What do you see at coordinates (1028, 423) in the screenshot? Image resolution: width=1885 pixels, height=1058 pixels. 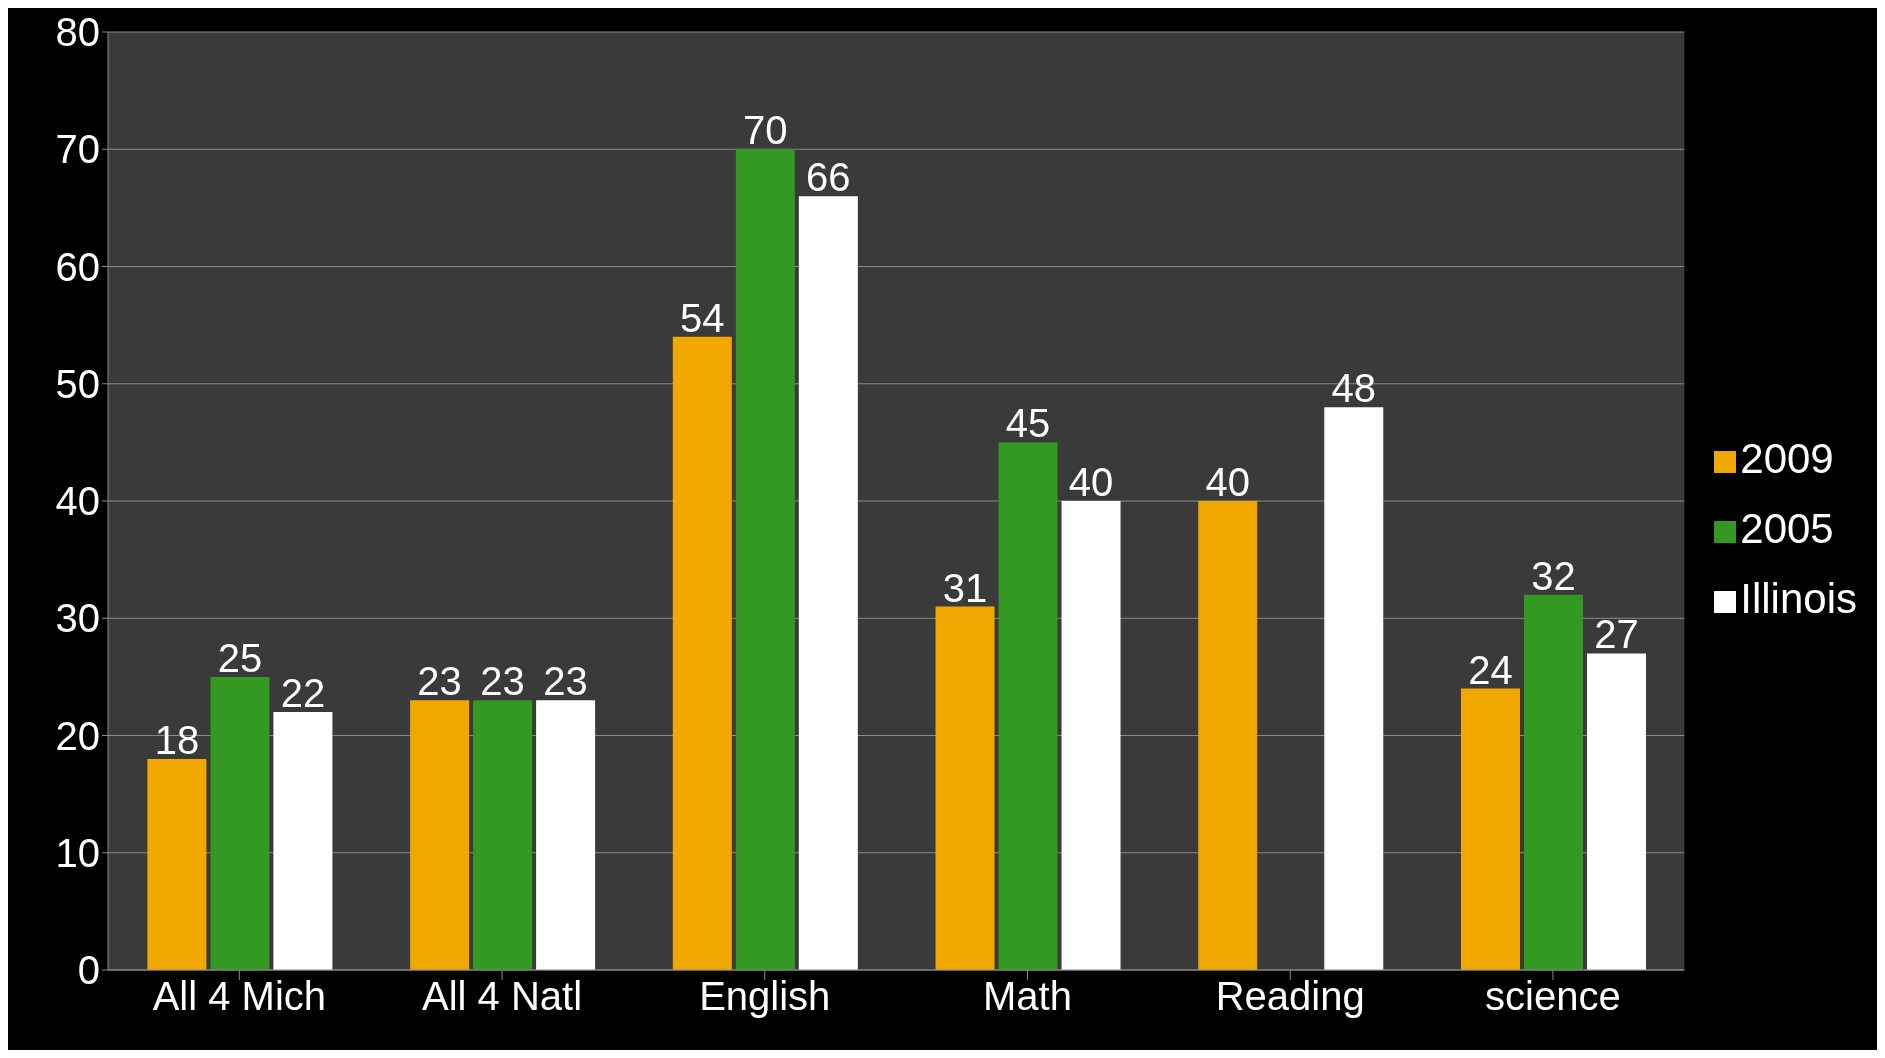 I see `data-label: 45` at bounding box center [1028, 423].